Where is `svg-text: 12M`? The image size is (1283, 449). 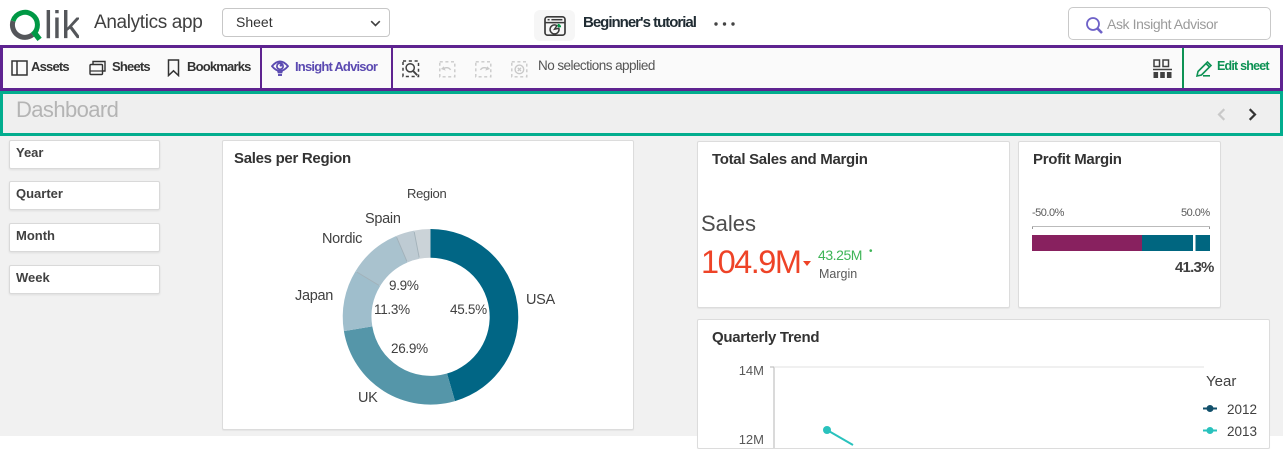
svg-text: 12M is located at coordinates (751, 439).